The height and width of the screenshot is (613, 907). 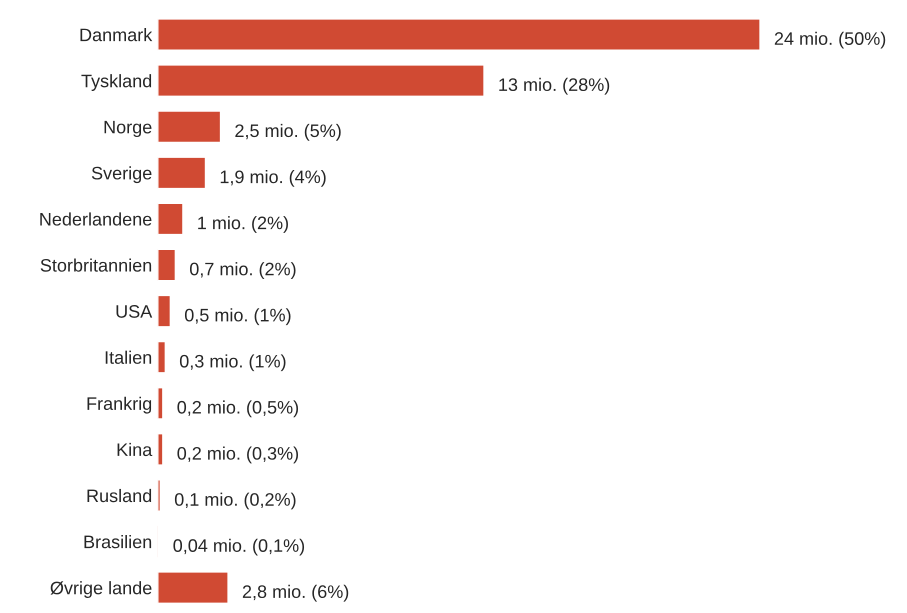 I want to click on y-tick-label: Storbritannien, so click(x=96, y=265).